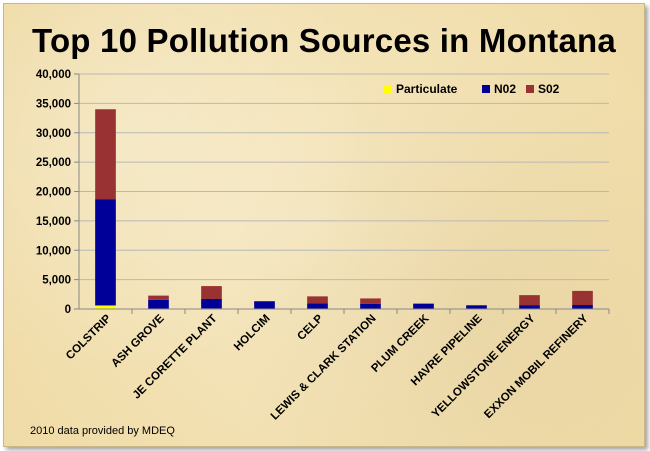 Image resolution: width=650 pixels, height=451 pixels. I want to click on y-tick-label: 40,000, so click(53, 75).